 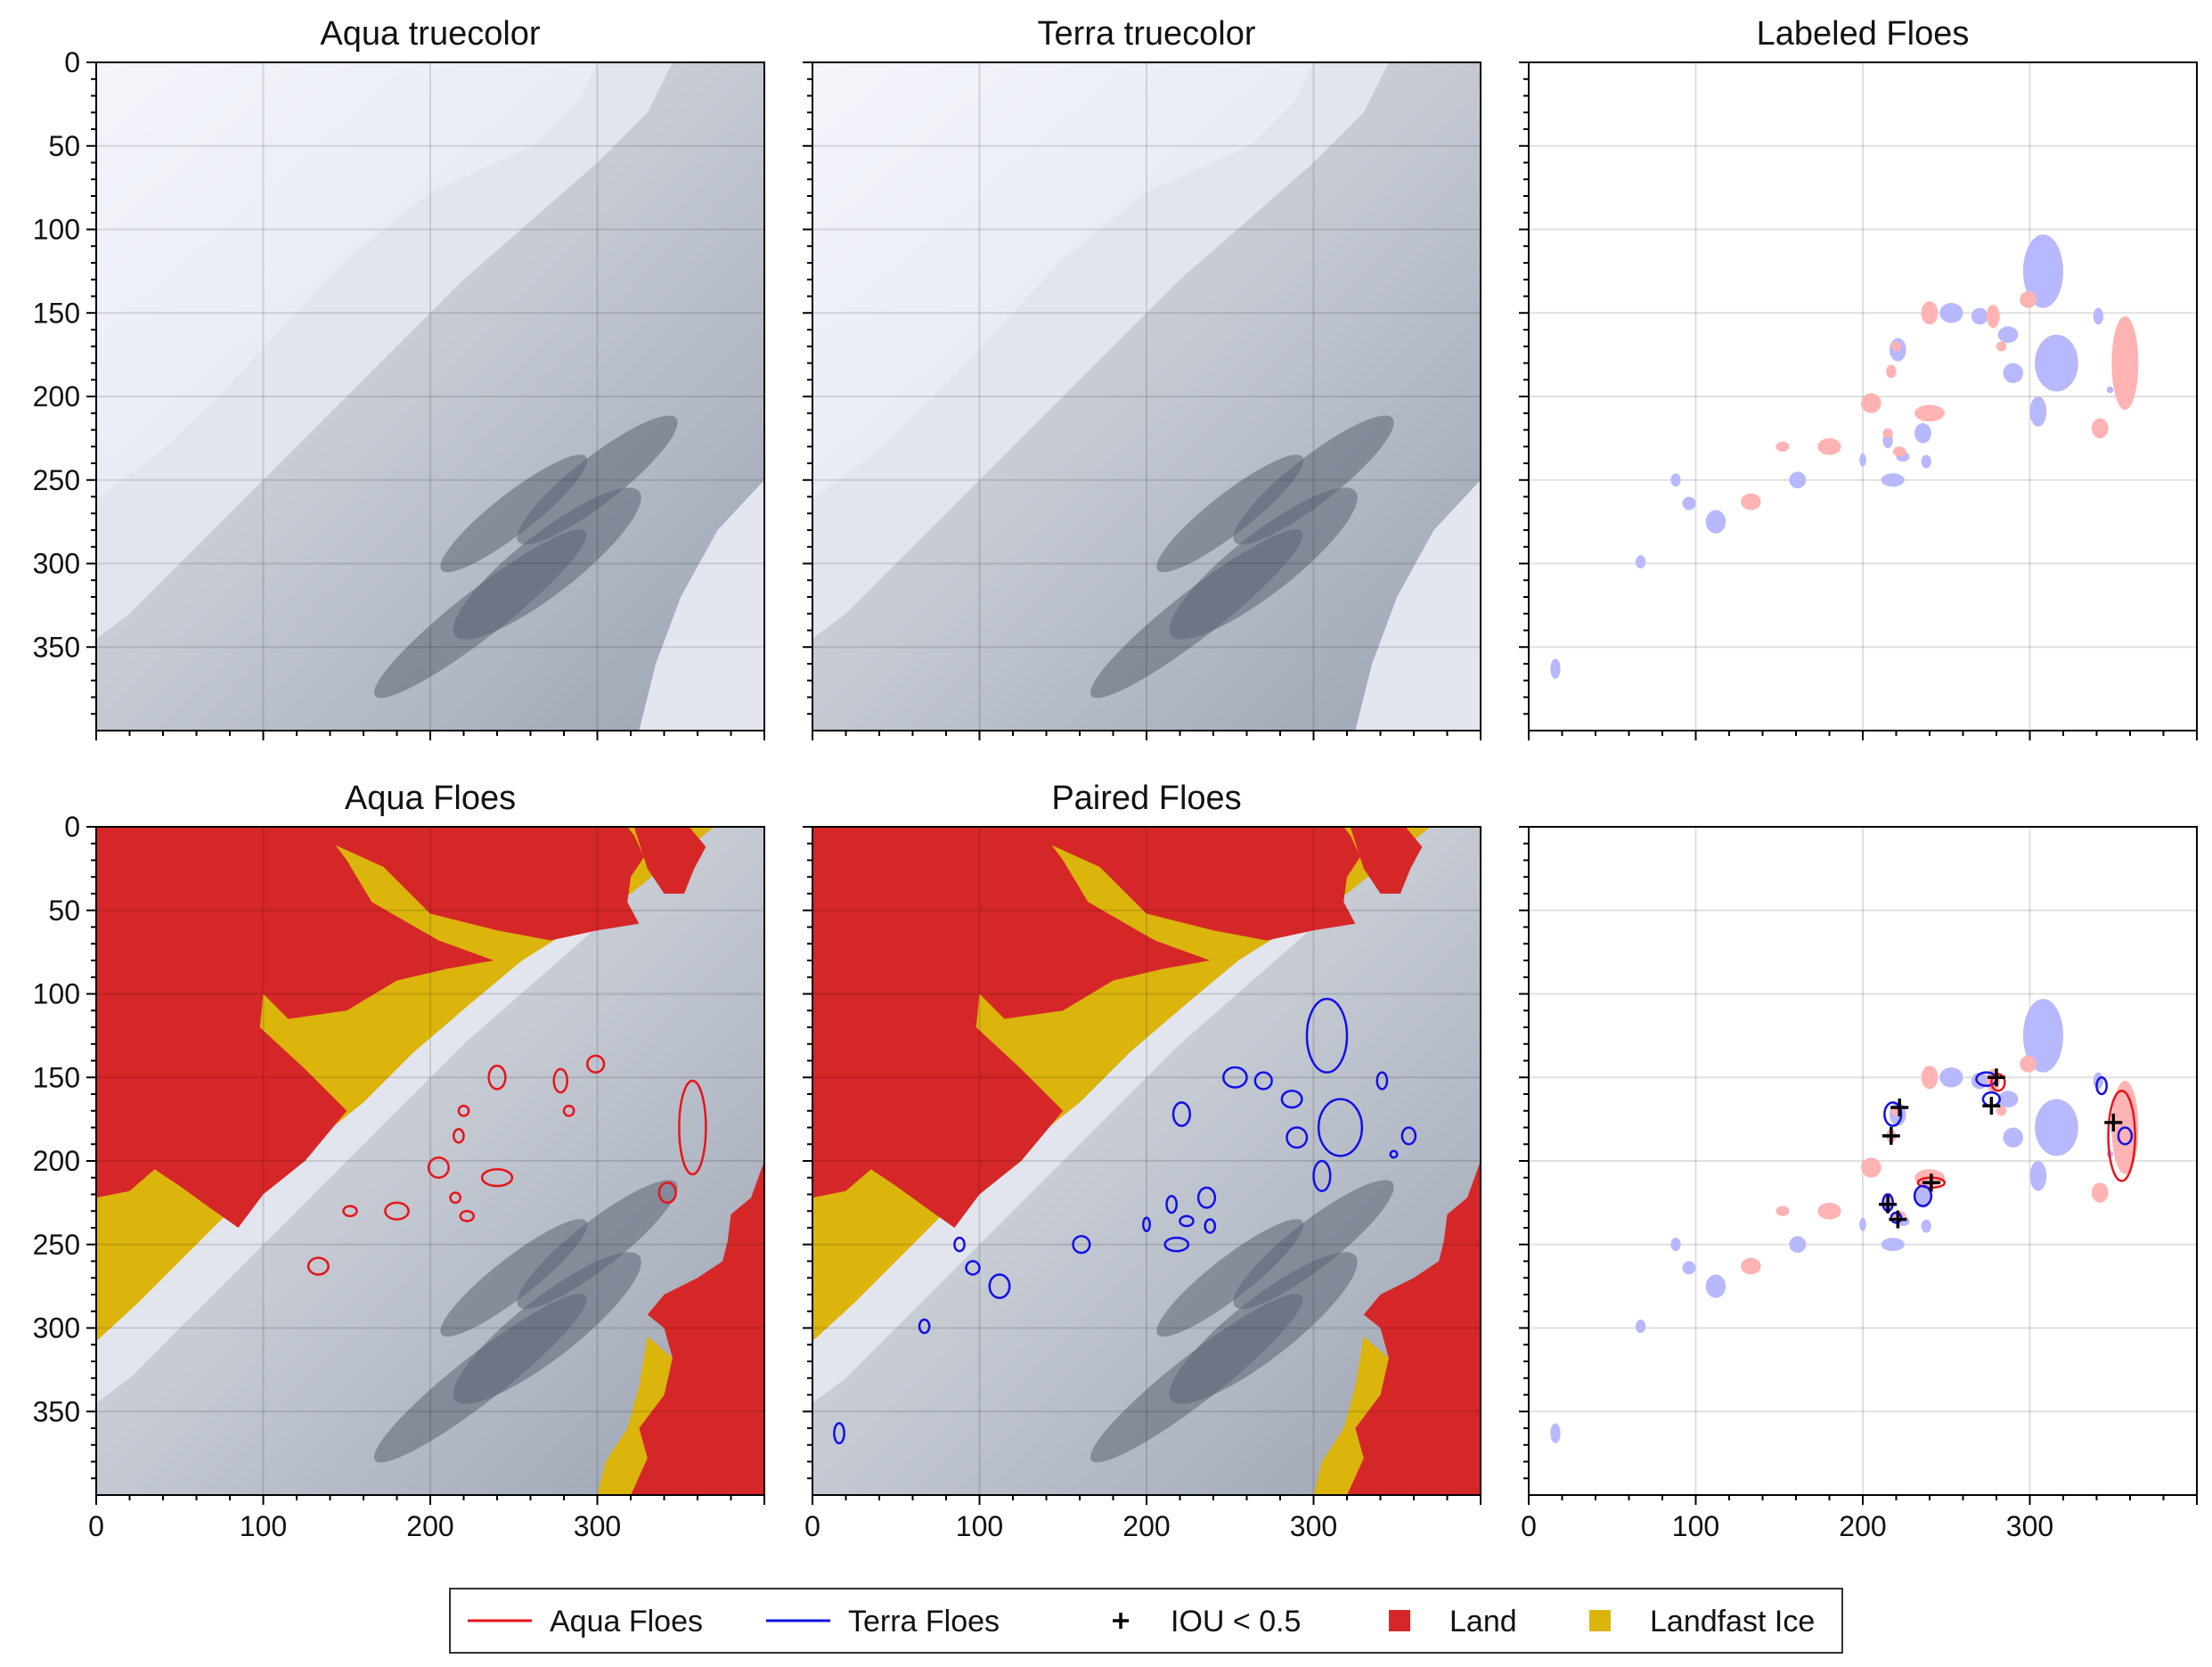 I want to click on panel-title: Terra truecolor, so click(x=1147, y=34).